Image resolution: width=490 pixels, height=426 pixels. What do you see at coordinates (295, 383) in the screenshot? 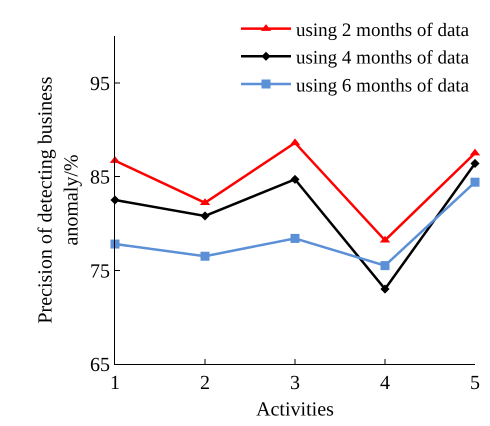
I see `x-tick-label: 3` at bounding box center [295, 383].